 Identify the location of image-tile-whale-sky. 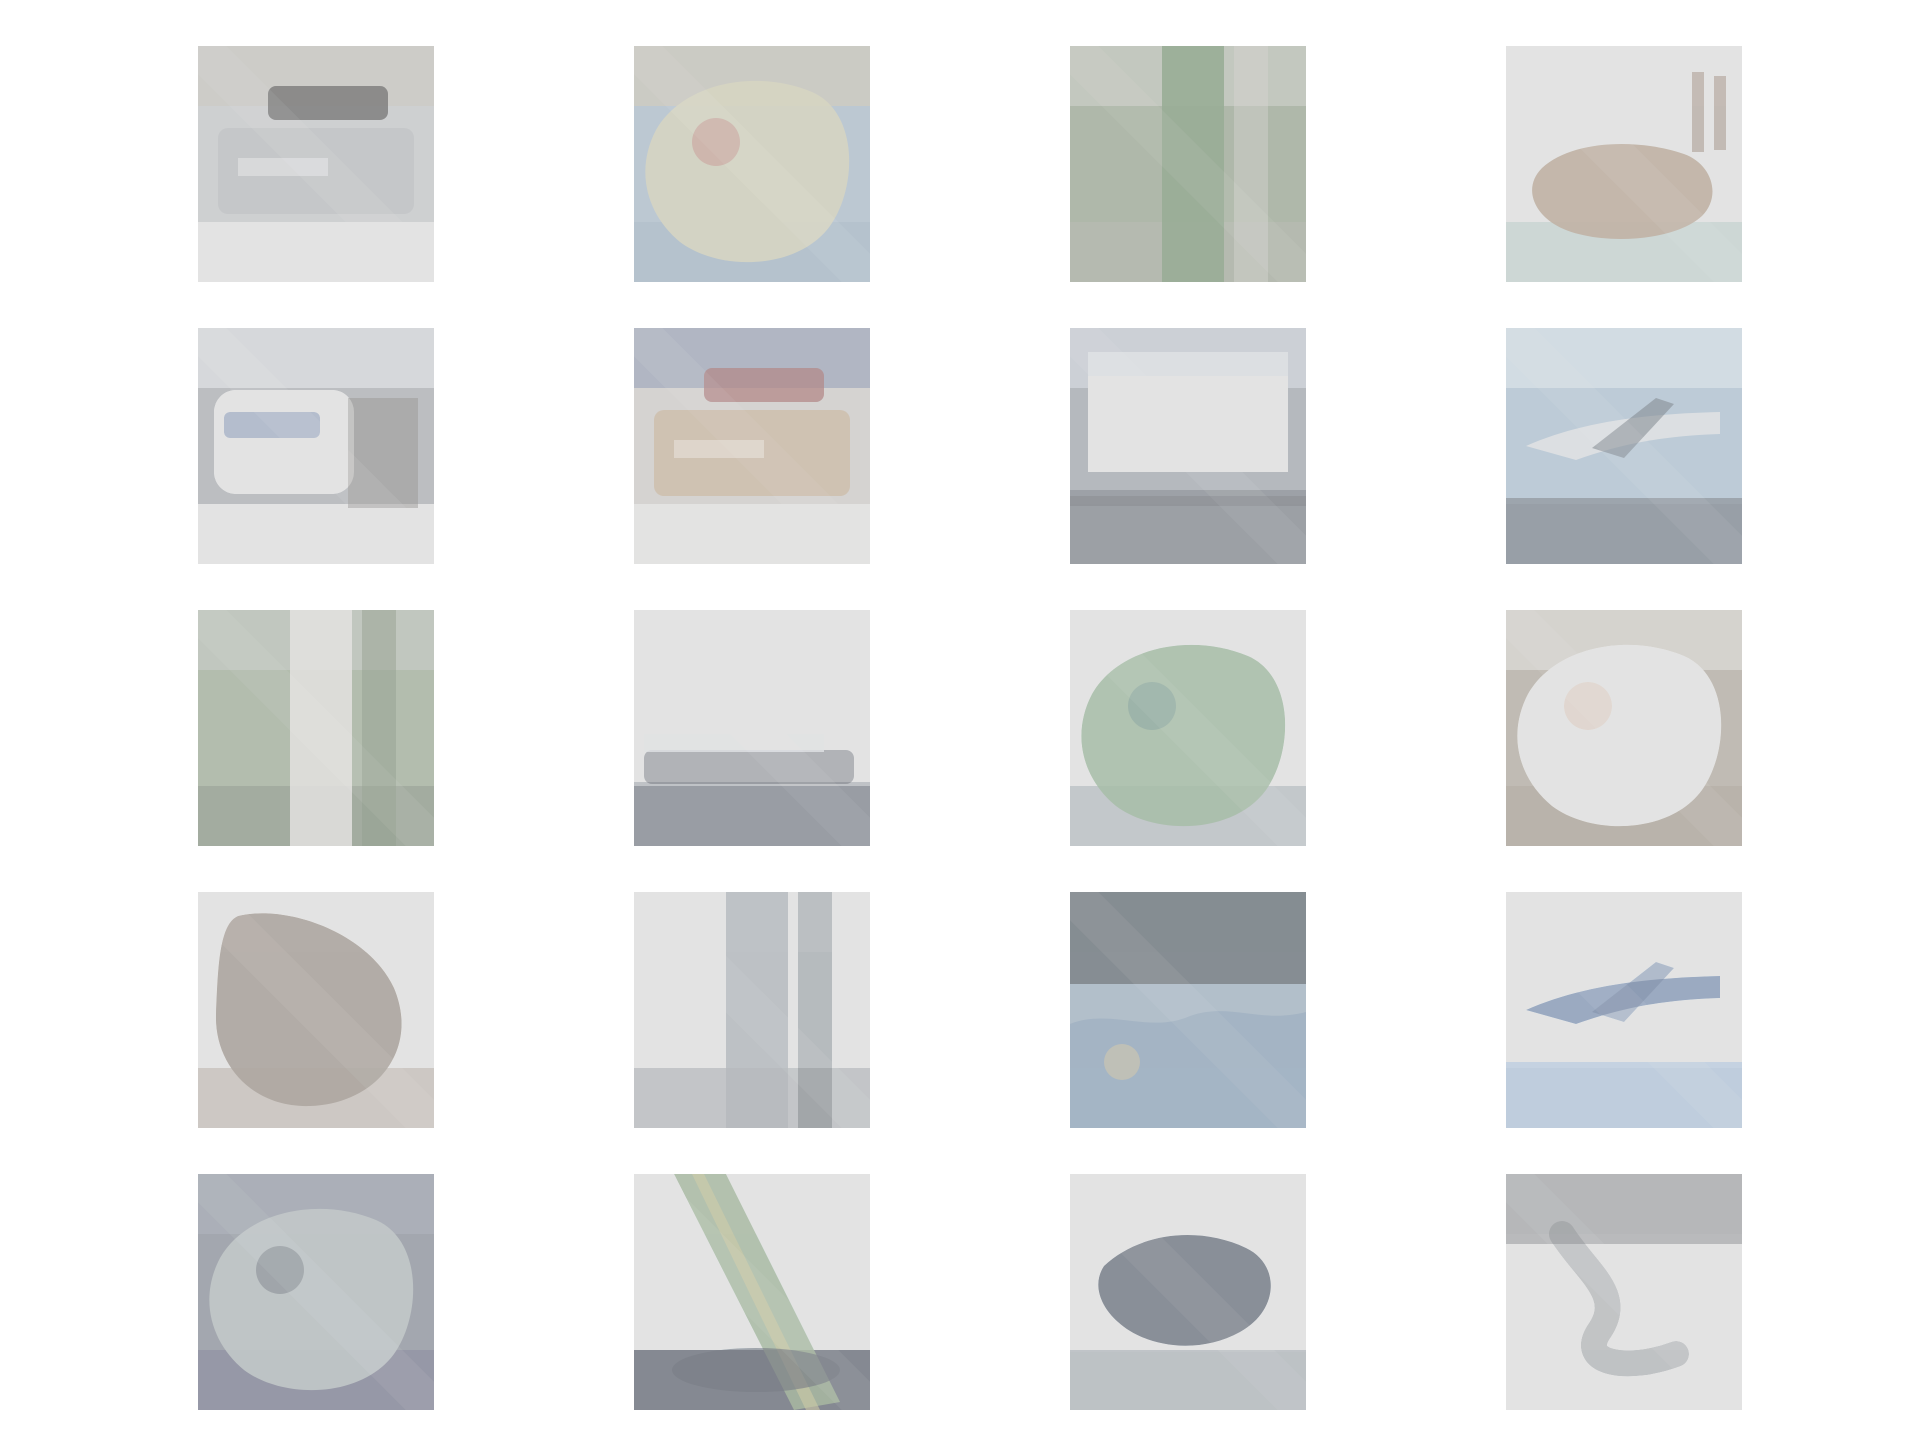
(1188, 1292).